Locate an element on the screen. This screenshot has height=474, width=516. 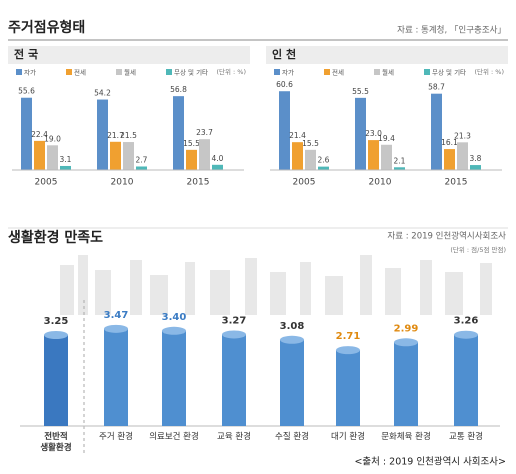
x-tick-label: 수질 환경 is located at coordinates (292, 437).